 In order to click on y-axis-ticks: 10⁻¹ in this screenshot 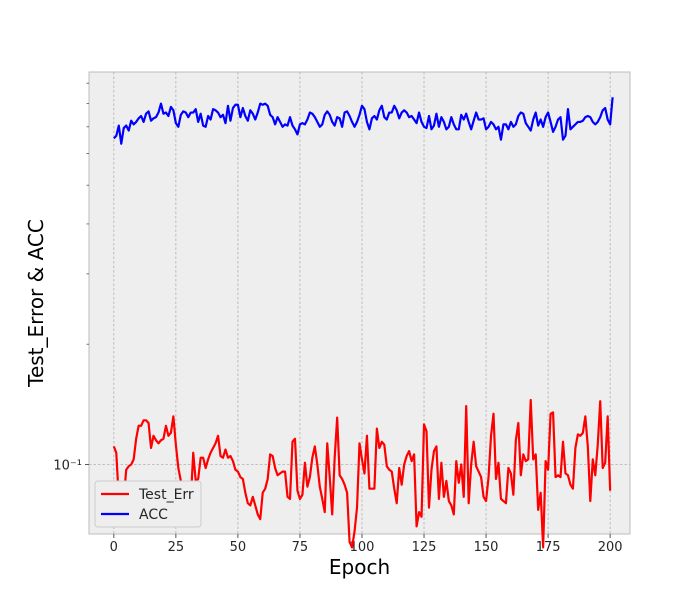, I will do `click(71, 466)`.